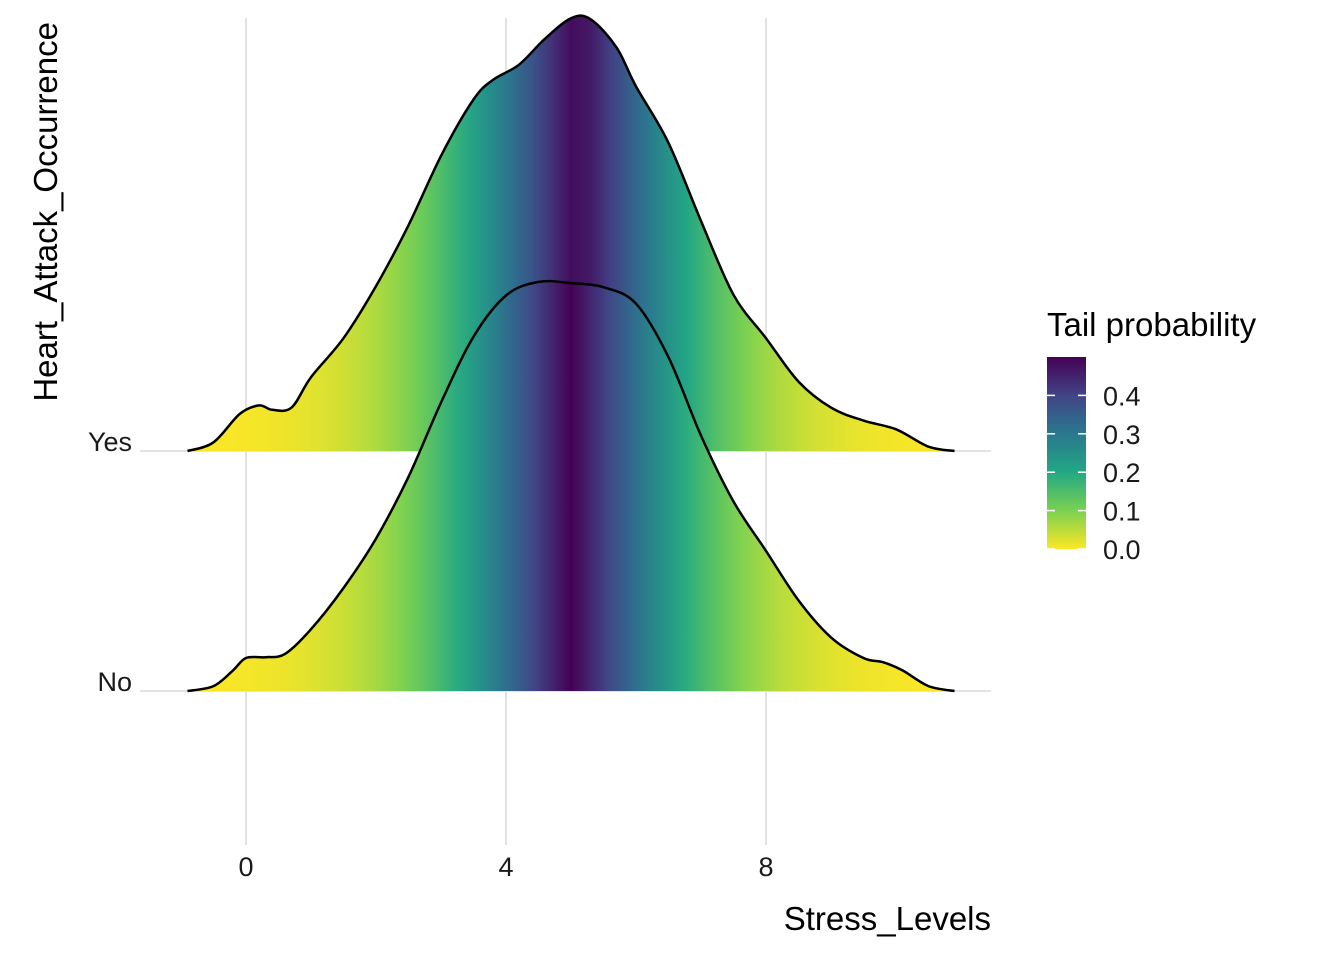 This screenshot has width=1344, height=960. Describe the element at coordinates (110, 442) in the screenshot. I see `y-tick-label-yes: Yes` at that location.